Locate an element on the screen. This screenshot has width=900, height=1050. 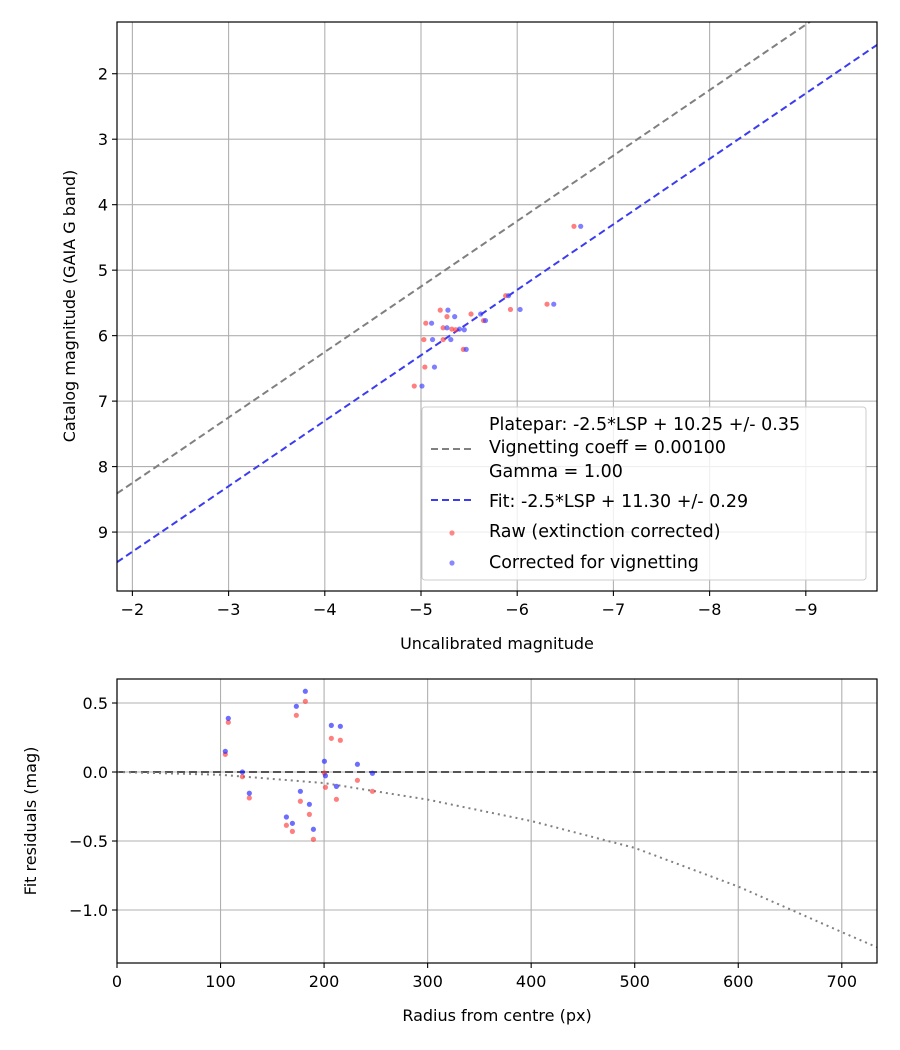
calibration-x-tick-label: −7 is located at coordinates (614, 609).